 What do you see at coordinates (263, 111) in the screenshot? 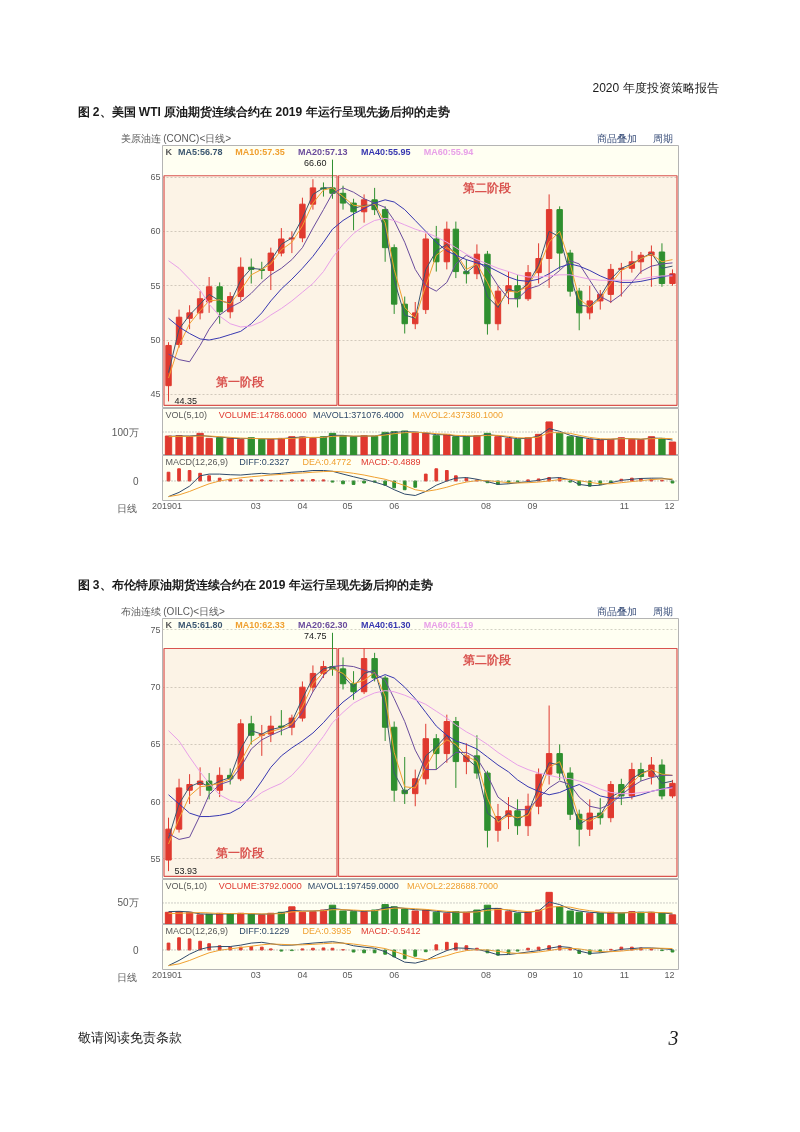
I see `chart-title: 图 2、美国 WTI 原油期货连续合约在 2019 年运行呈现先扬后抑的走势` at bounding box center [263, 111].